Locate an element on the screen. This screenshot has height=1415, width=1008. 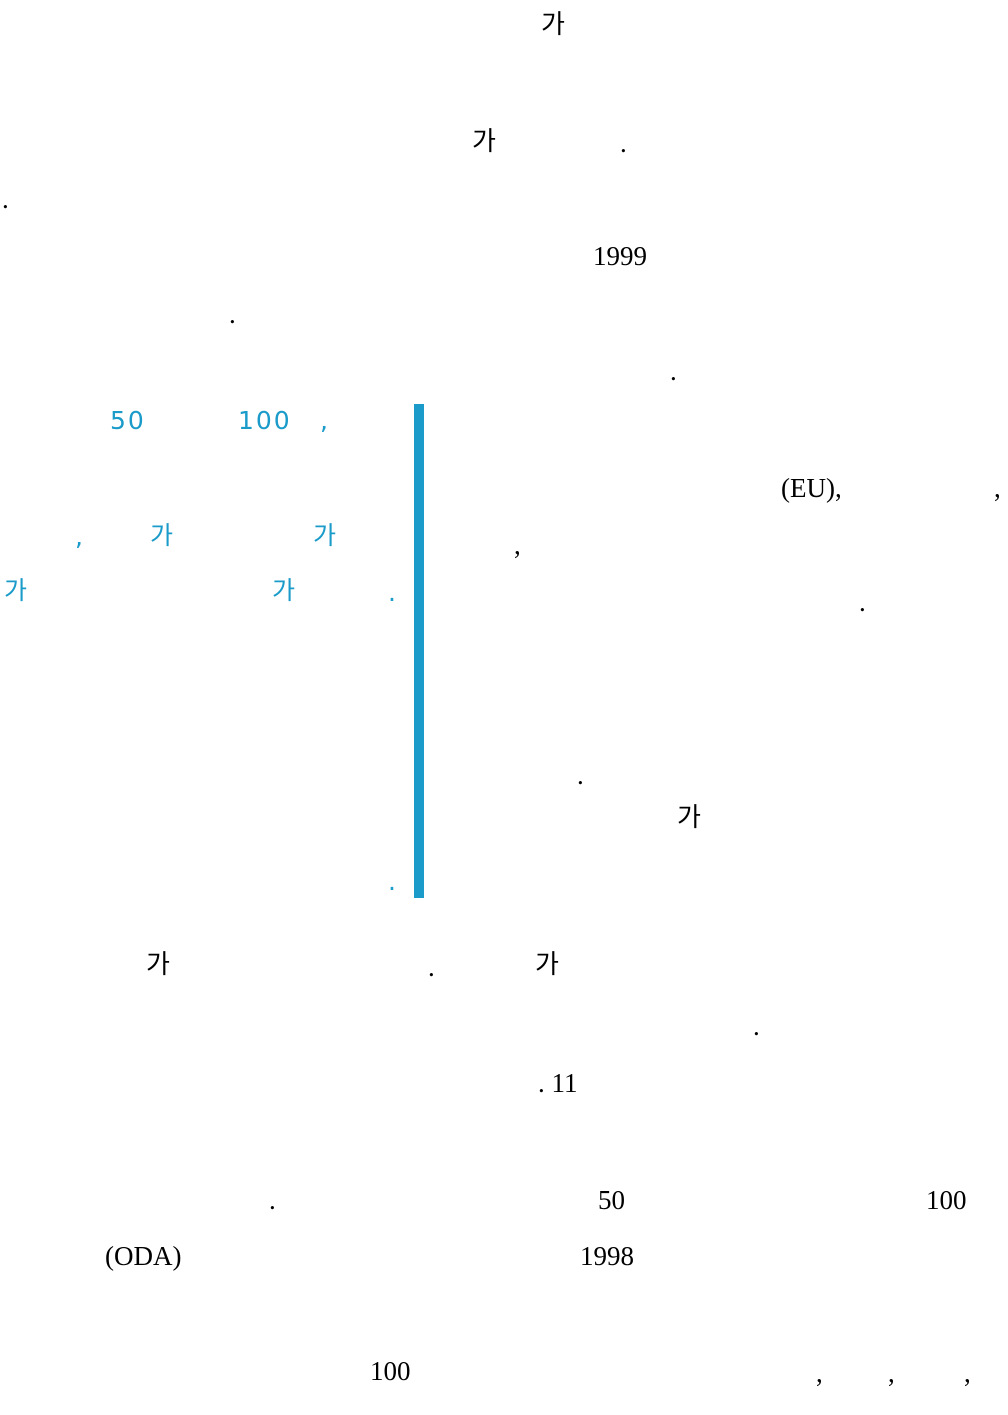
text-fragment: . 11 is located at coordinates (558, 1083).